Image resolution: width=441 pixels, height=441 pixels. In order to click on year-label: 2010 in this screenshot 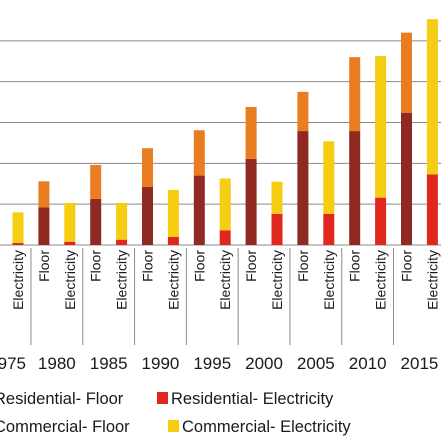, I will do `click(368, 363)`.